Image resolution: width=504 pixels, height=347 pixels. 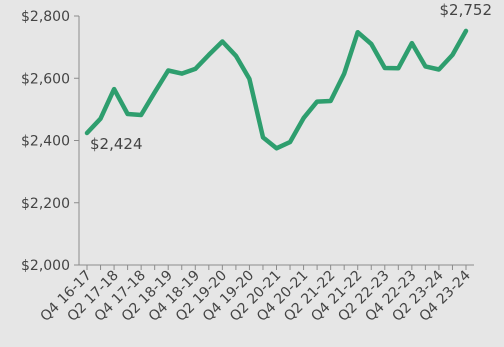 What do you see at coordinates (45, 266) in the screenshot?
I see `y-tick-label: $2,000` at bounding box center [45, 266].